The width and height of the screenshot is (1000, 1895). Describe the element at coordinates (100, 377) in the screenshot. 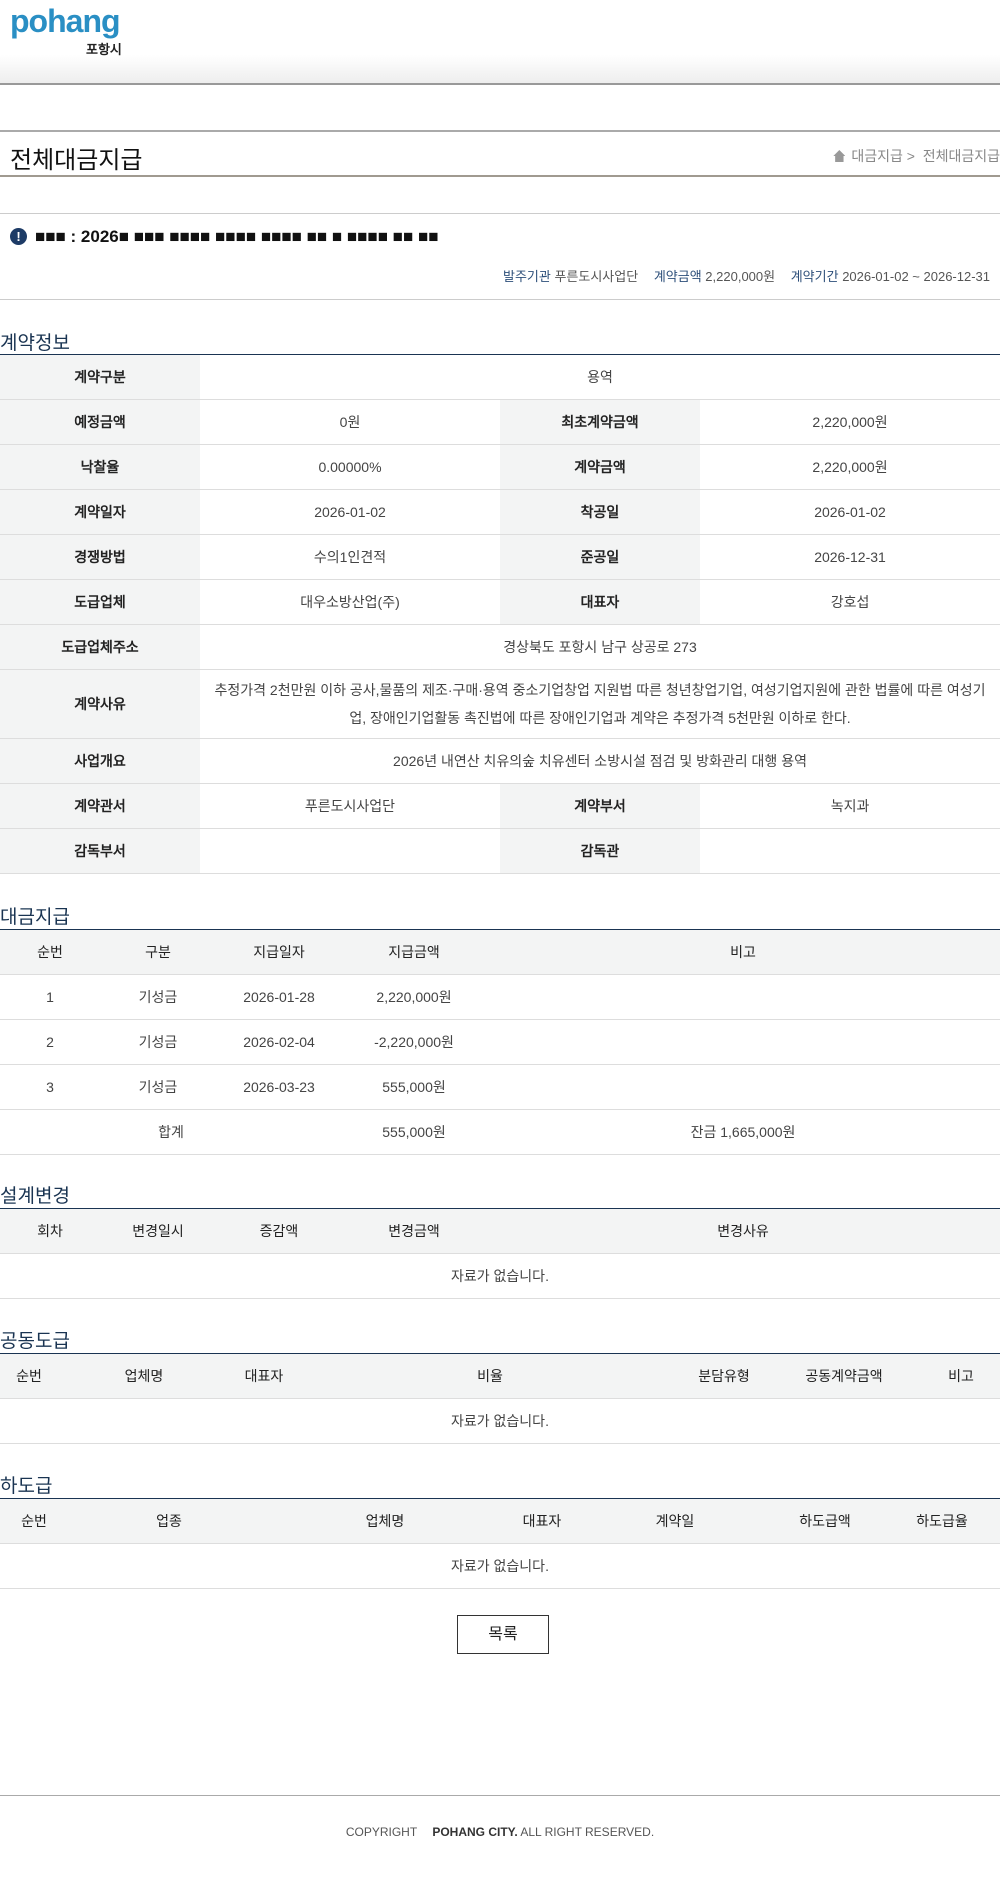

I see `label: 계약구분` at that location.